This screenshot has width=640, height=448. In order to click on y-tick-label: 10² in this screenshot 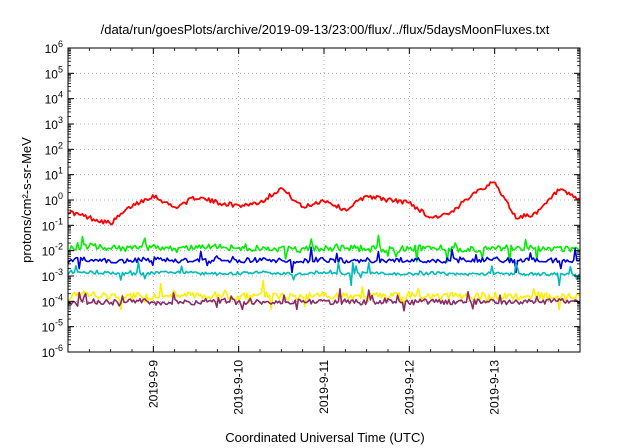, I will do `click(54, 148)`.